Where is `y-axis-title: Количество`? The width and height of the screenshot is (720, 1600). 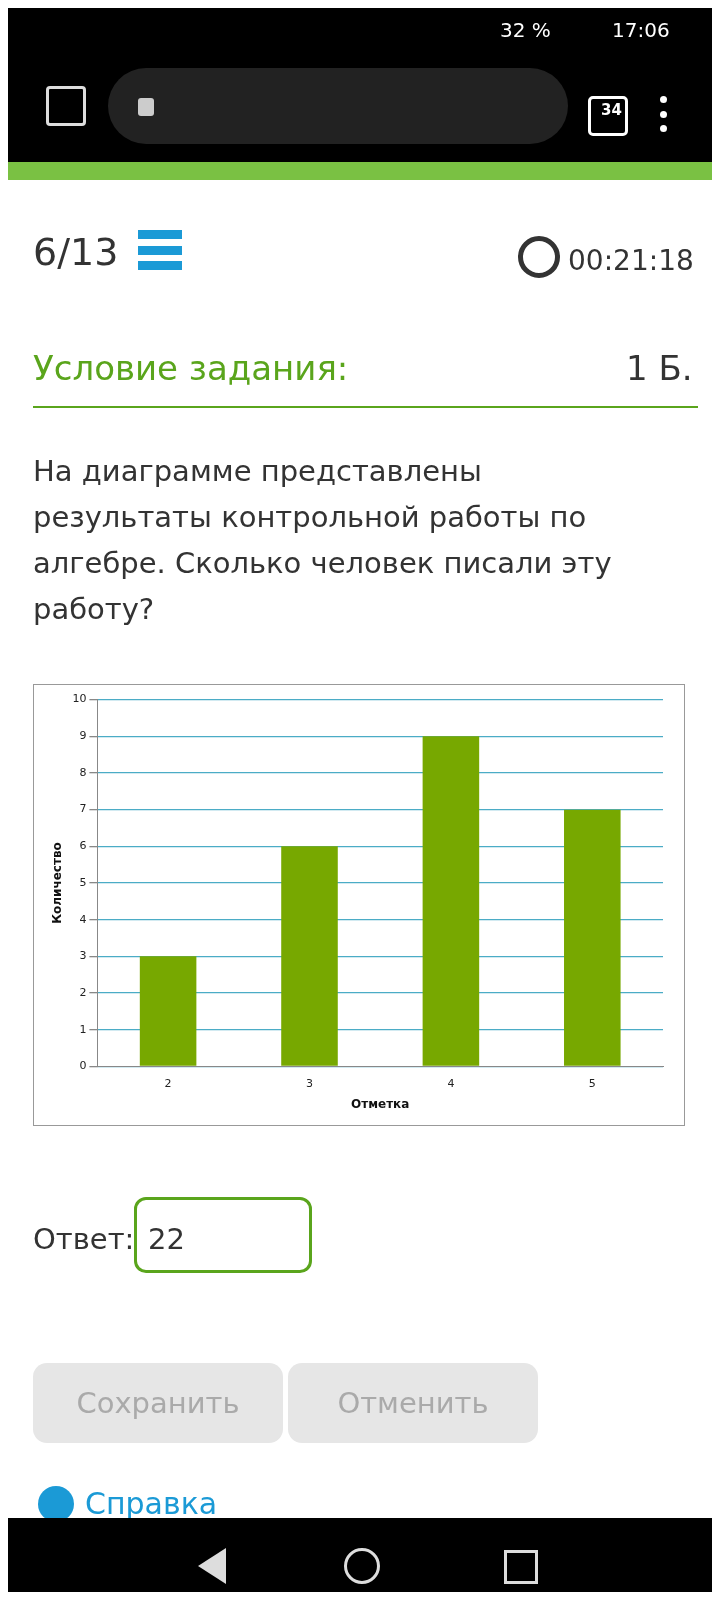
y-axis-title: Количество is located at coordinates (57, 883).